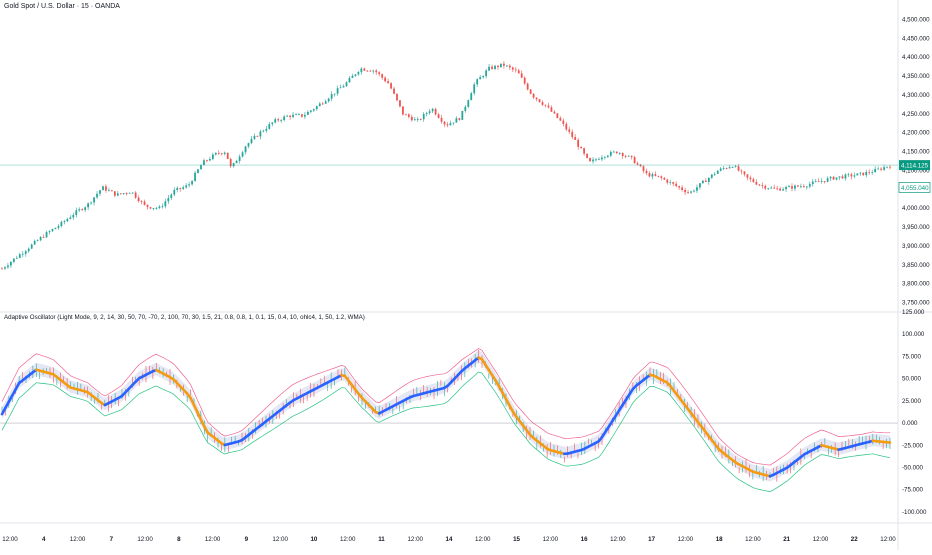 Image resolution: width=932 pixels, height=555 pixels. I want to click on price-y-tick: 3,750.000, so click(916, 303).